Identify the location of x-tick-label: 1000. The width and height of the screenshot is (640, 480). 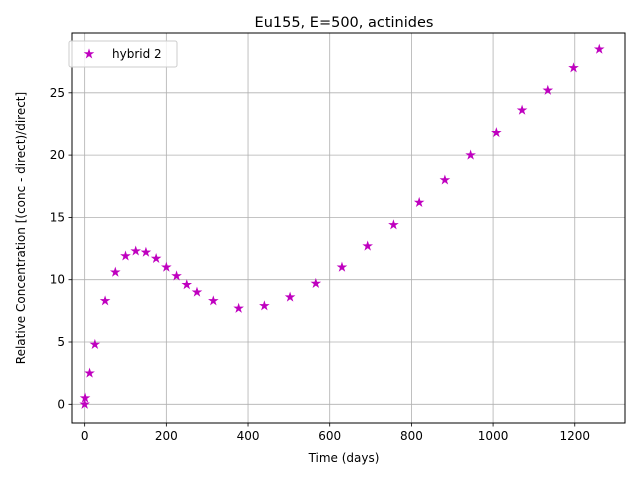
(493, 436).